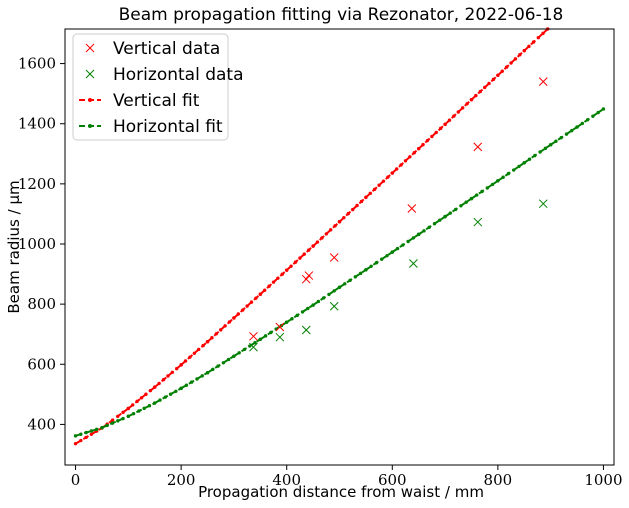 The width and height of the screenshot is (629, 508). I want to click on legend-entry: Horizontal data, so click(164, 75).